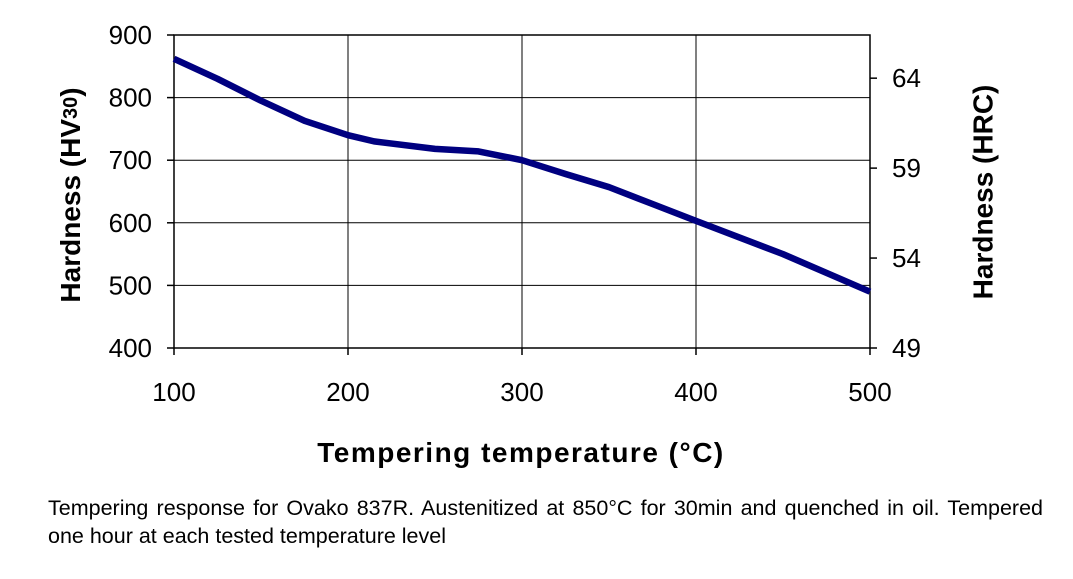 Image resolution: width=1073 pixels, height=579 pixels. I want to click on svg-text: Hardness (HV30), so click(70, 194).